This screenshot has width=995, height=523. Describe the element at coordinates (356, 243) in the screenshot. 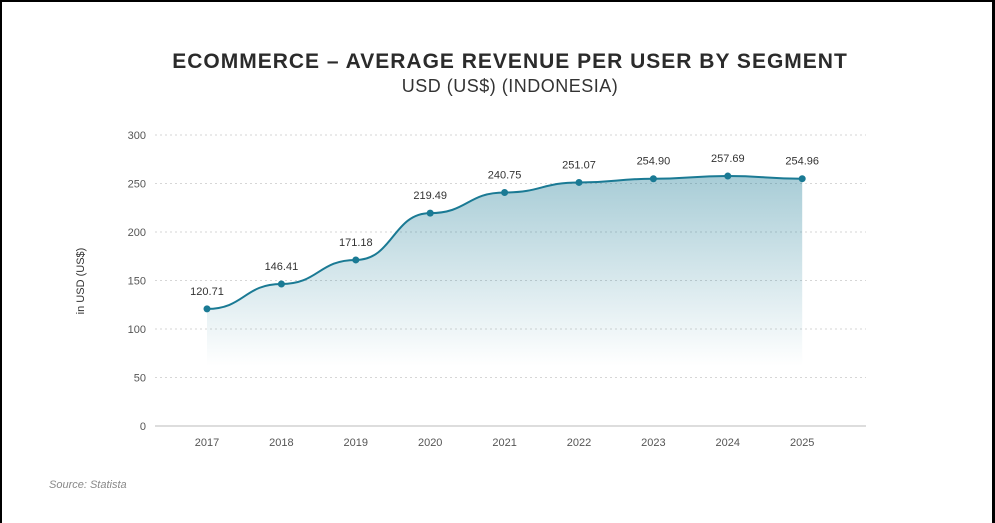

I see `data-label: 171.18` at that location.